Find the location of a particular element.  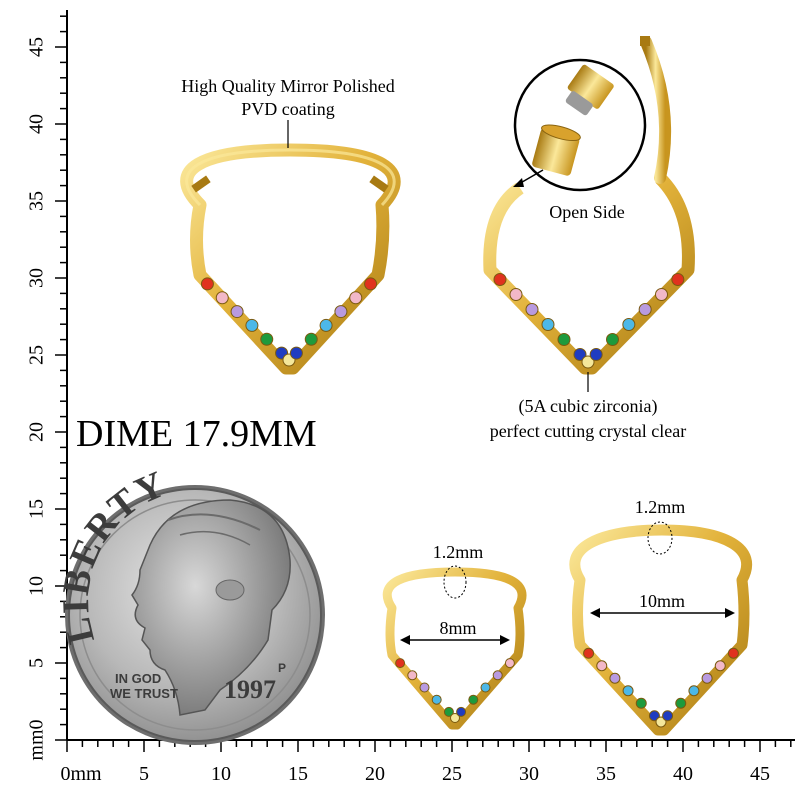

ring-large-10mm is located at coordinates (661, 628).